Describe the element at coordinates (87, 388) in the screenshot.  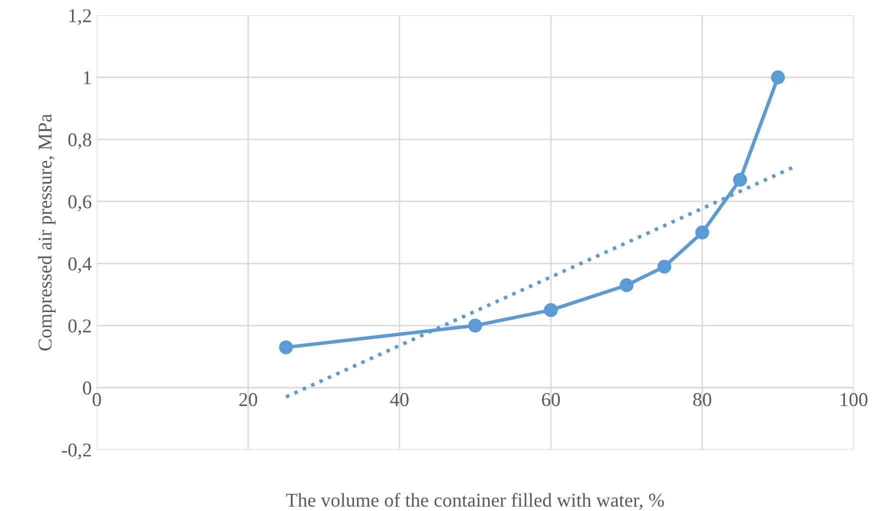
I see `y-tick-label: 0` at that location.